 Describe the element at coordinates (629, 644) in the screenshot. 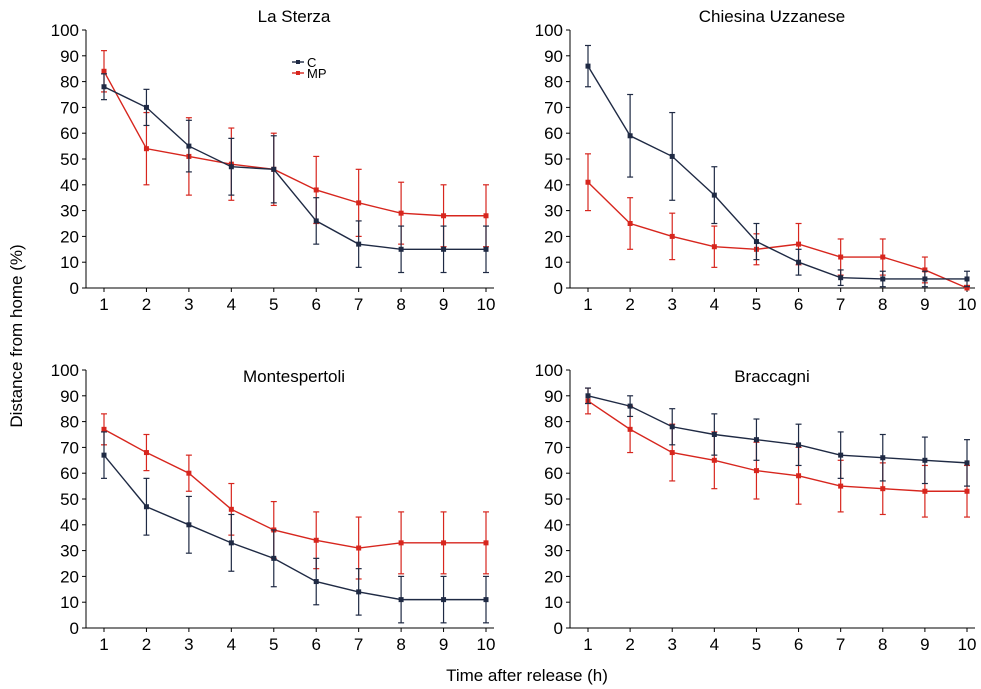

I see `x-tick-label: 2` at that location.